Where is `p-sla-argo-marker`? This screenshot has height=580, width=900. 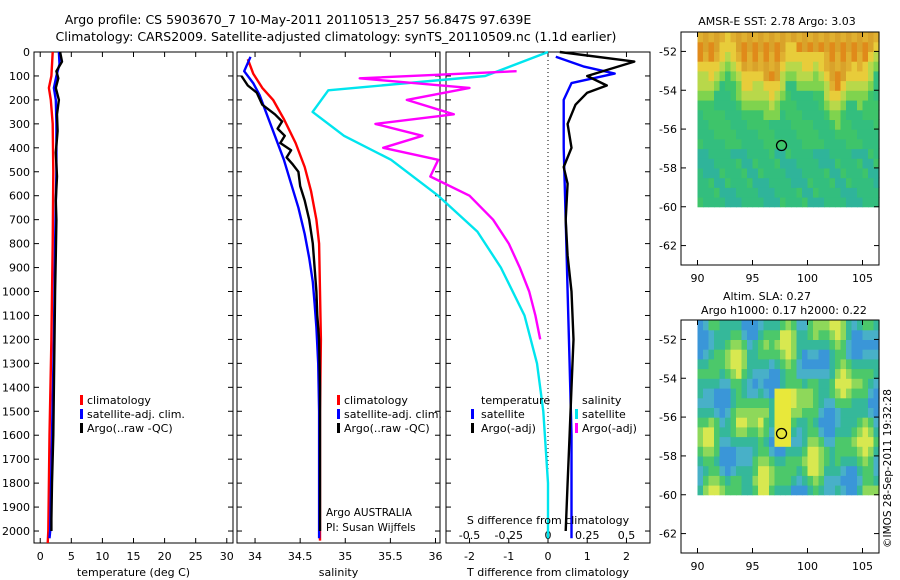 p-sla-argo-marker is located at coordinates (781, 433).